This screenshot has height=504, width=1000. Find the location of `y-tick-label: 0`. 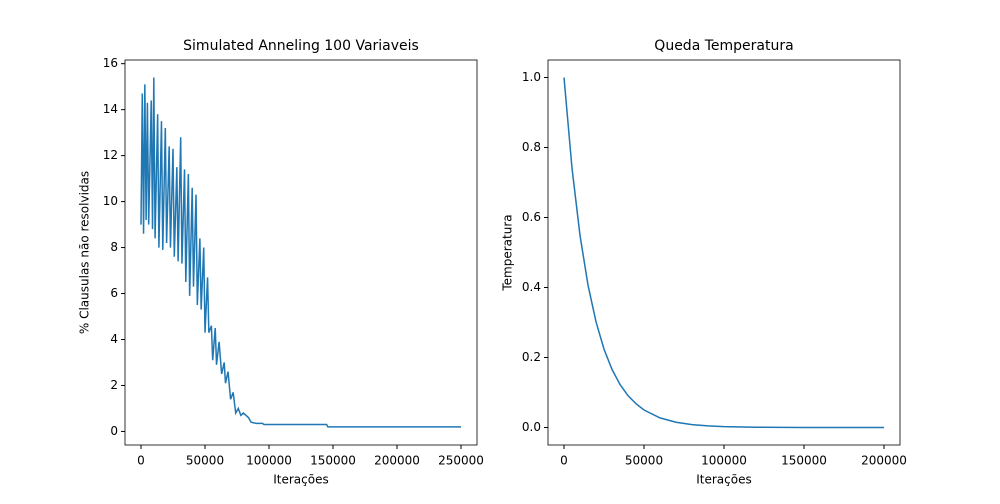

y-tick-label: 0 is located at coordinates (114, 431).